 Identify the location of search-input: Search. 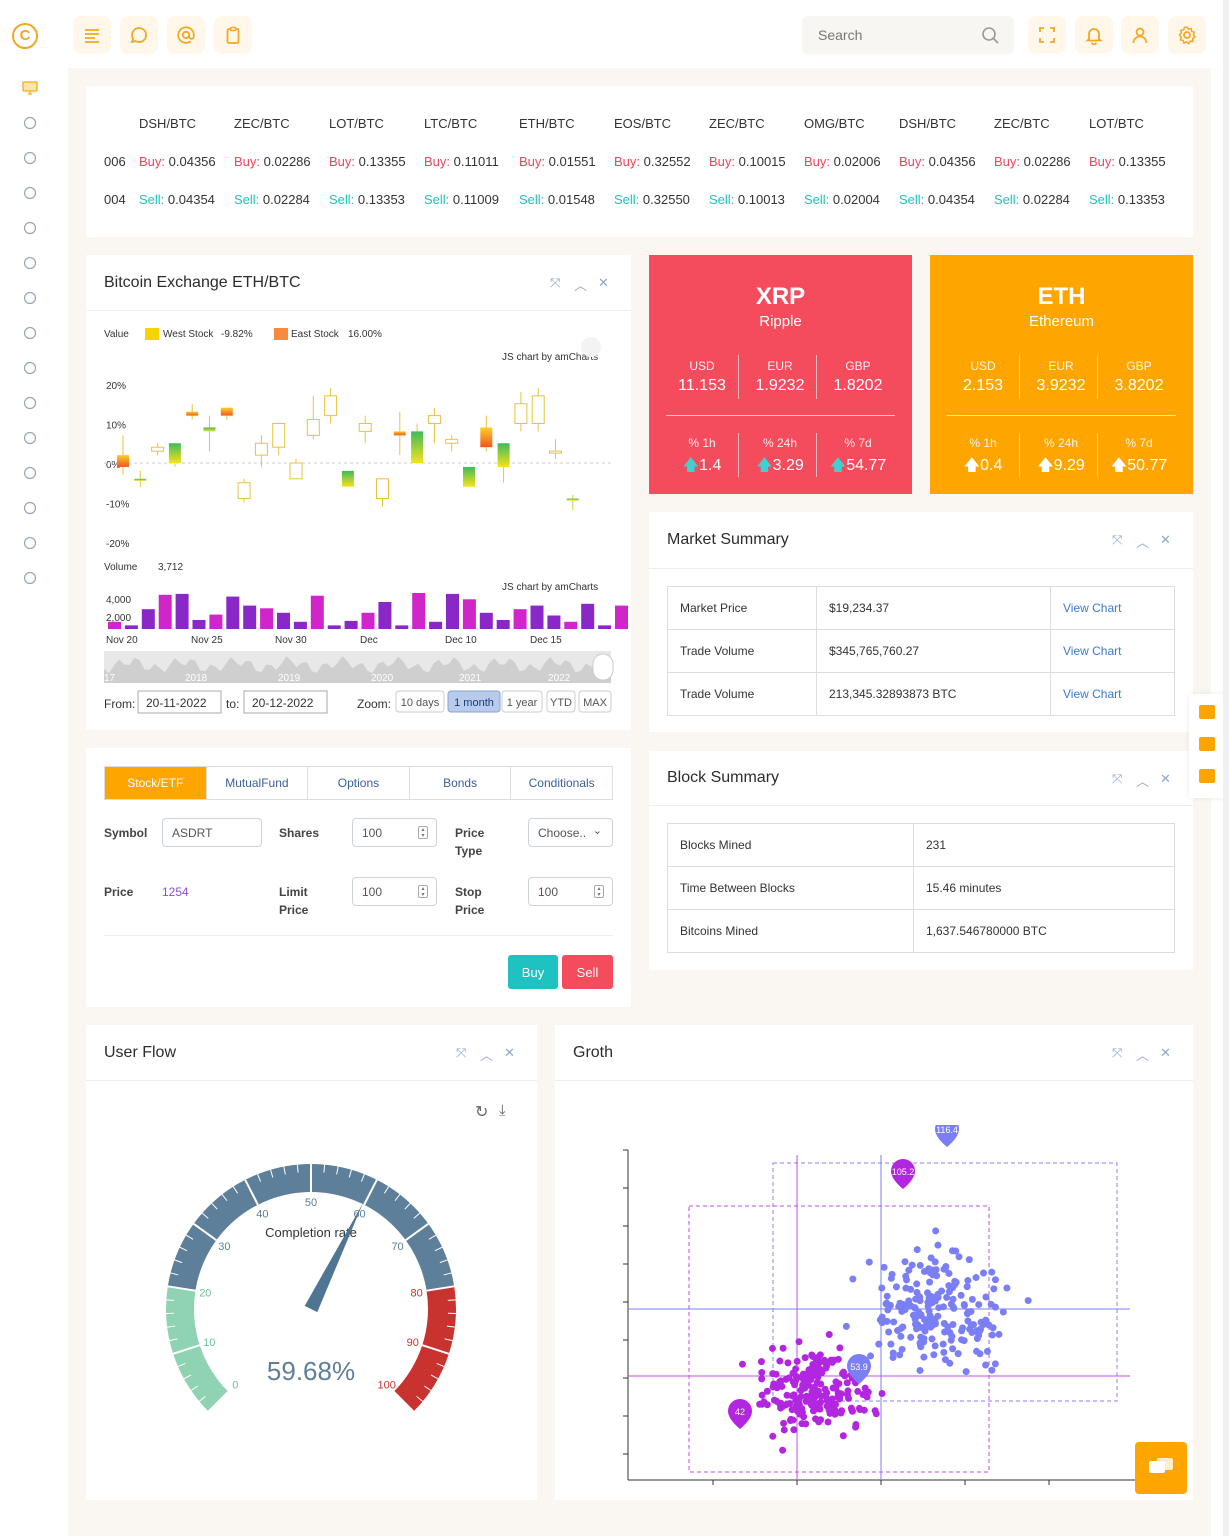
(840, 35).